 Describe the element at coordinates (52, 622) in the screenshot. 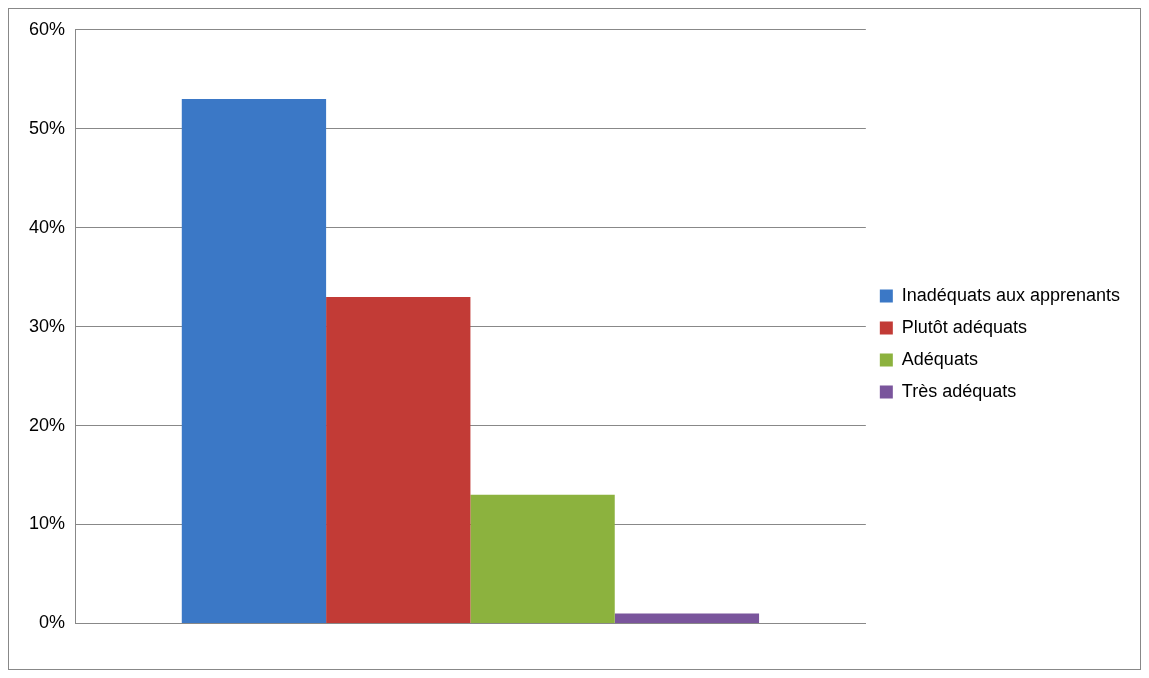

I see `y-tick-label: 0%` at that location.